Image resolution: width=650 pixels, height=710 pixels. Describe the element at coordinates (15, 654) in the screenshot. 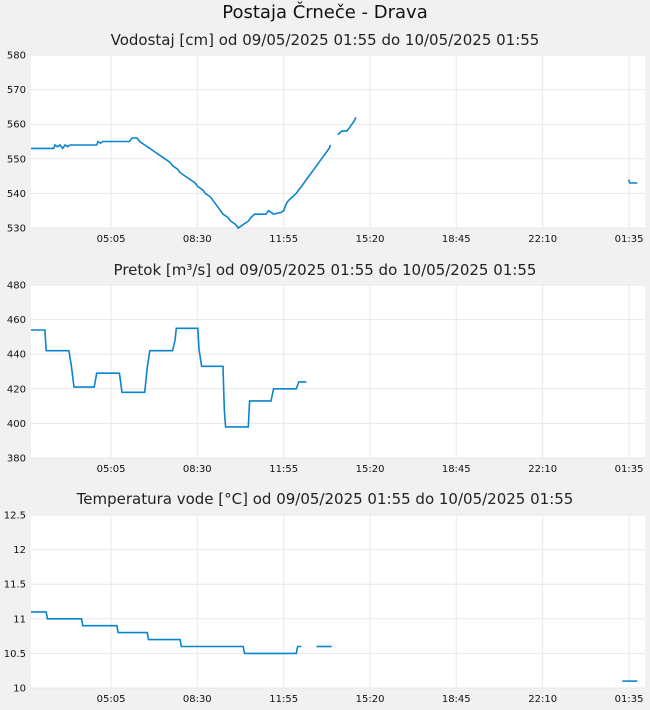

I see `y-tick-label: 10.5` at that location.